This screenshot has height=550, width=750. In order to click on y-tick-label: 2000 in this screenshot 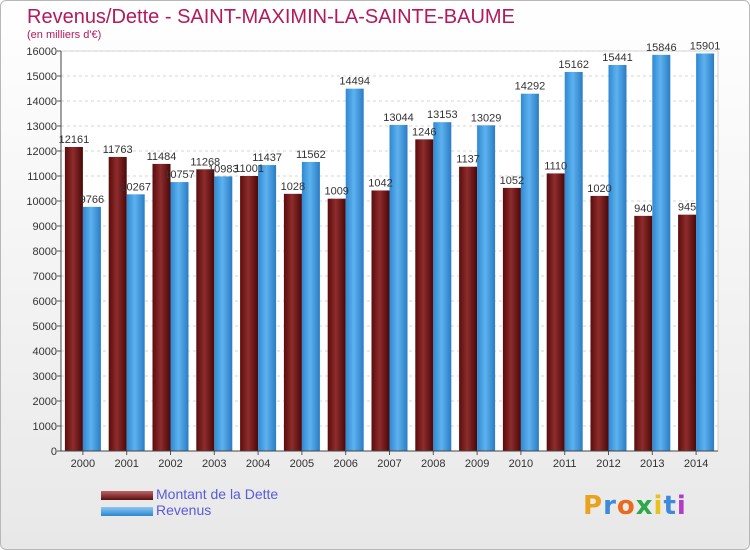, I will do `click(45, 402)`.